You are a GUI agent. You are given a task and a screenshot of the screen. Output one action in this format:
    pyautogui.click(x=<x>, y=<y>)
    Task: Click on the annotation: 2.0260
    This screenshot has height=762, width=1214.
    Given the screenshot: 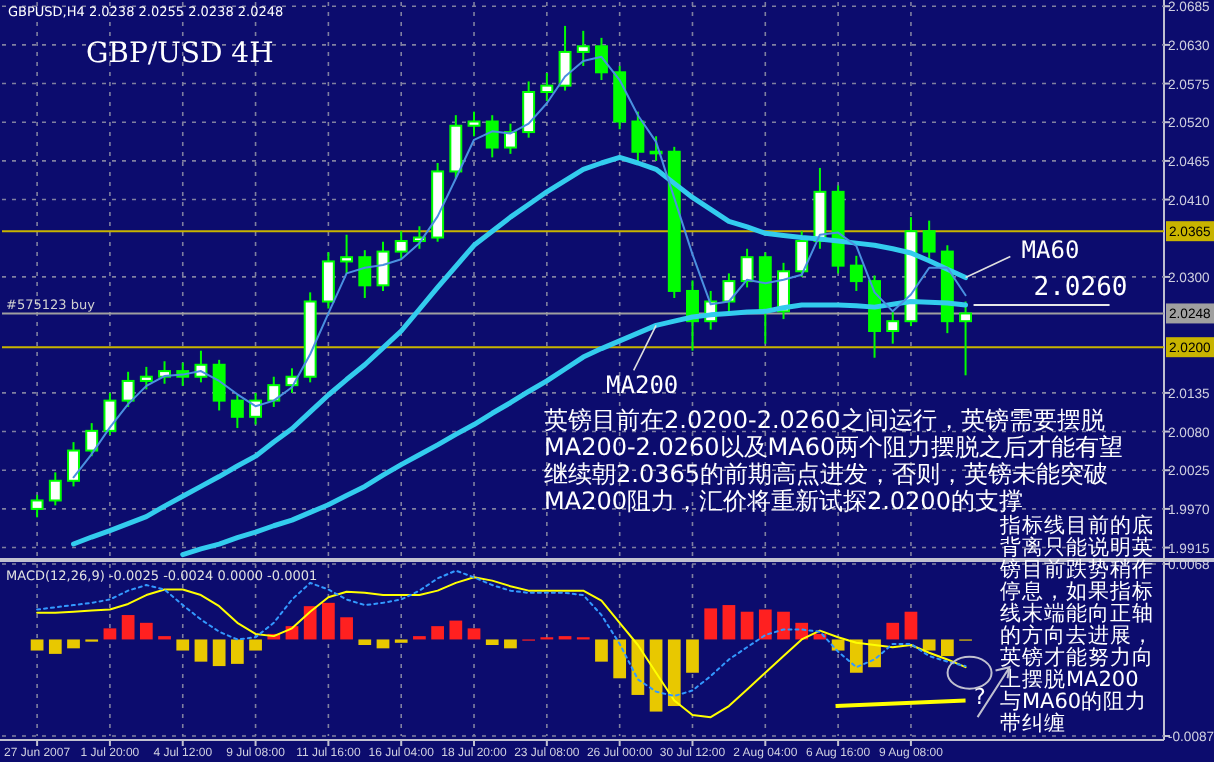 What is the action you would take?
    pyautogui.click(x=1080, y=288)
    